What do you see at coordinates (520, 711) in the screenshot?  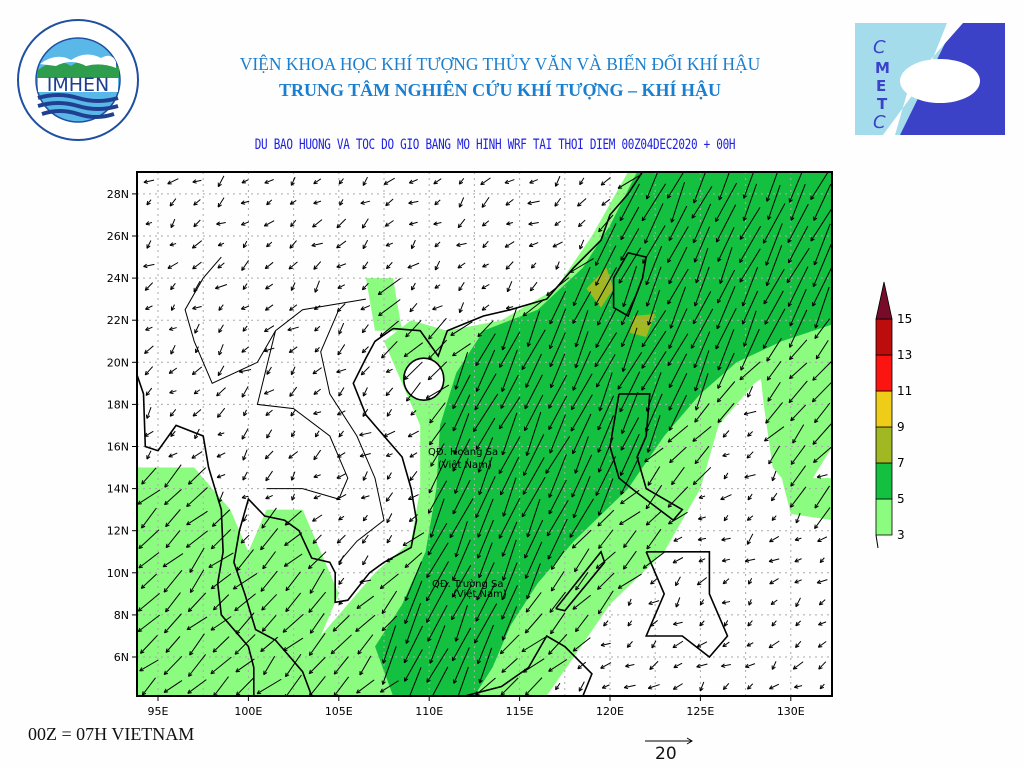 I see `lon-tick-label: 115E` at bounding box center [520, 711].